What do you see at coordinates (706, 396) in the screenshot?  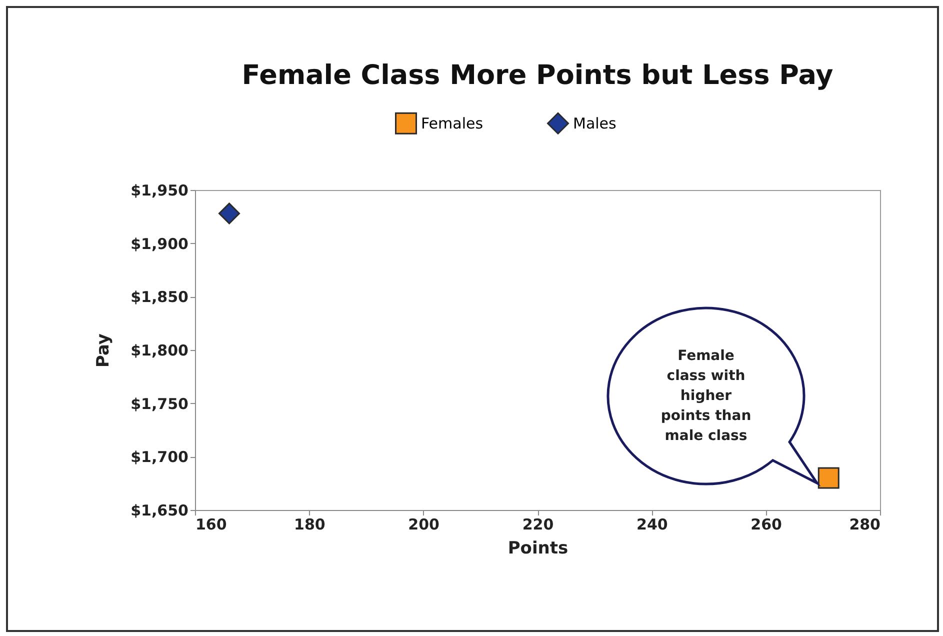 I see `annotation: Female class with higher points than male class` at bounding box center [706, 396].